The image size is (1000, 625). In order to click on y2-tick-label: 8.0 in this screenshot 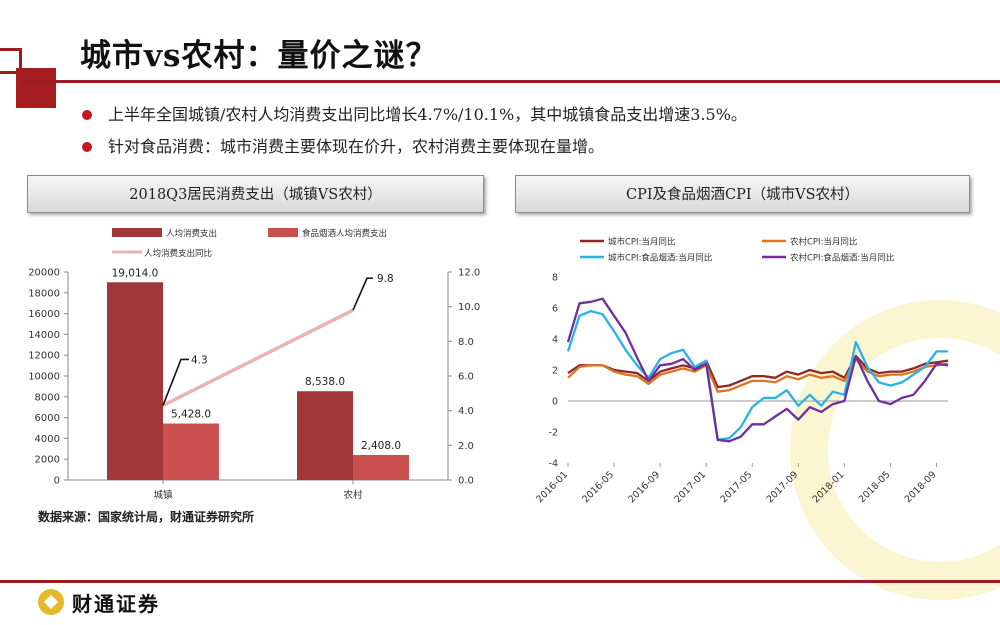, I will do `click(466, 342)`.